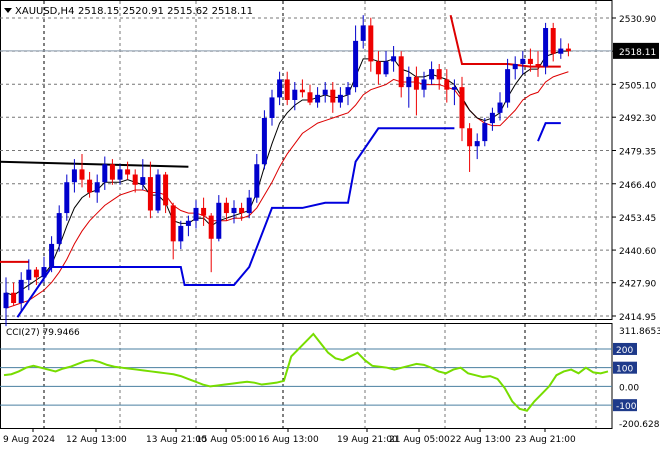 The width and height of the screenshot is (660, 454). I want to click on black-level-line, so click(94, 164).